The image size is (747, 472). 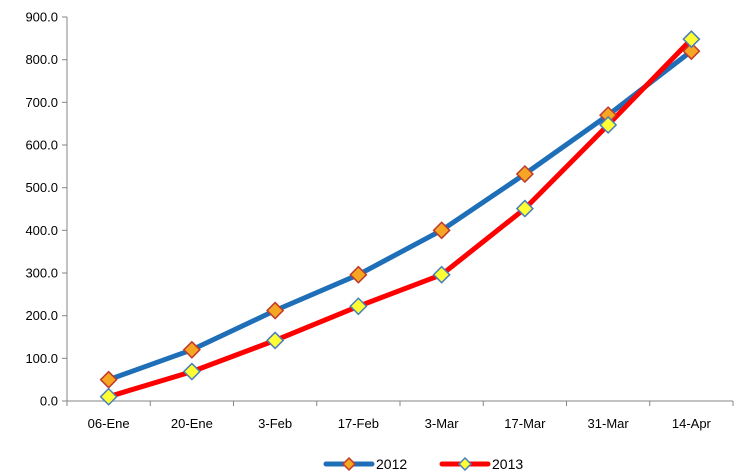 I want to click on y-tick-label: 0.0, so click(x=49, y=401).